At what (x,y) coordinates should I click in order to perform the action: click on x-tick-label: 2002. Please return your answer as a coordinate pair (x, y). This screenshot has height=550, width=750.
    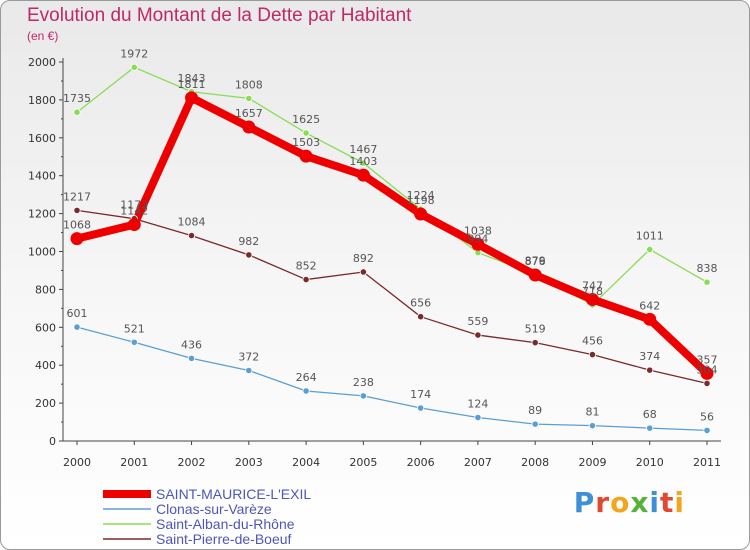
    Looking at the image, I should click on (192, 462).